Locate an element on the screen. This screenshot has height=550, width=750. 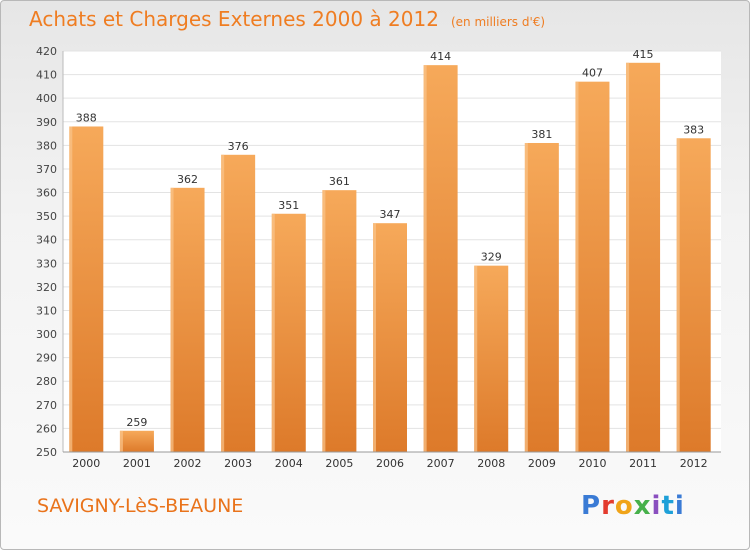
y-tick-label: 380 is located at coordinates (46, 145).